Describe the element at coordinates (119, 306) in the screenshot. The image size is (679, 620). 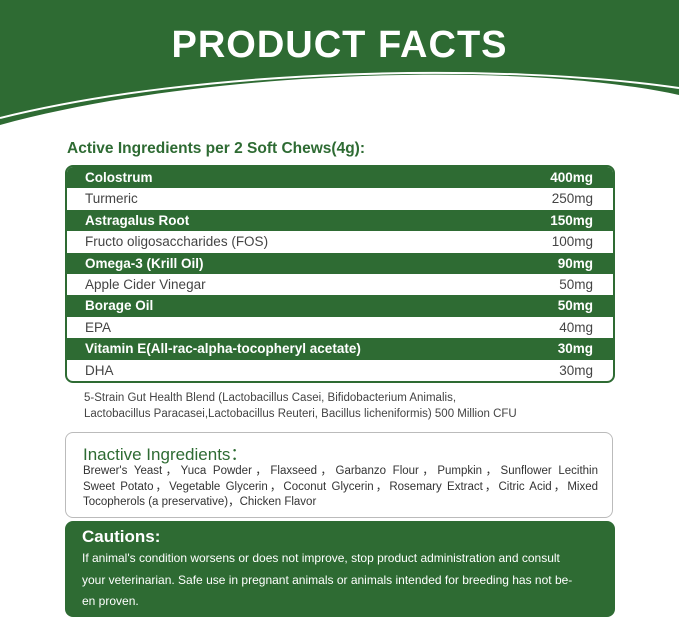
I see `ingredient-name: Borage Oil` at that location.